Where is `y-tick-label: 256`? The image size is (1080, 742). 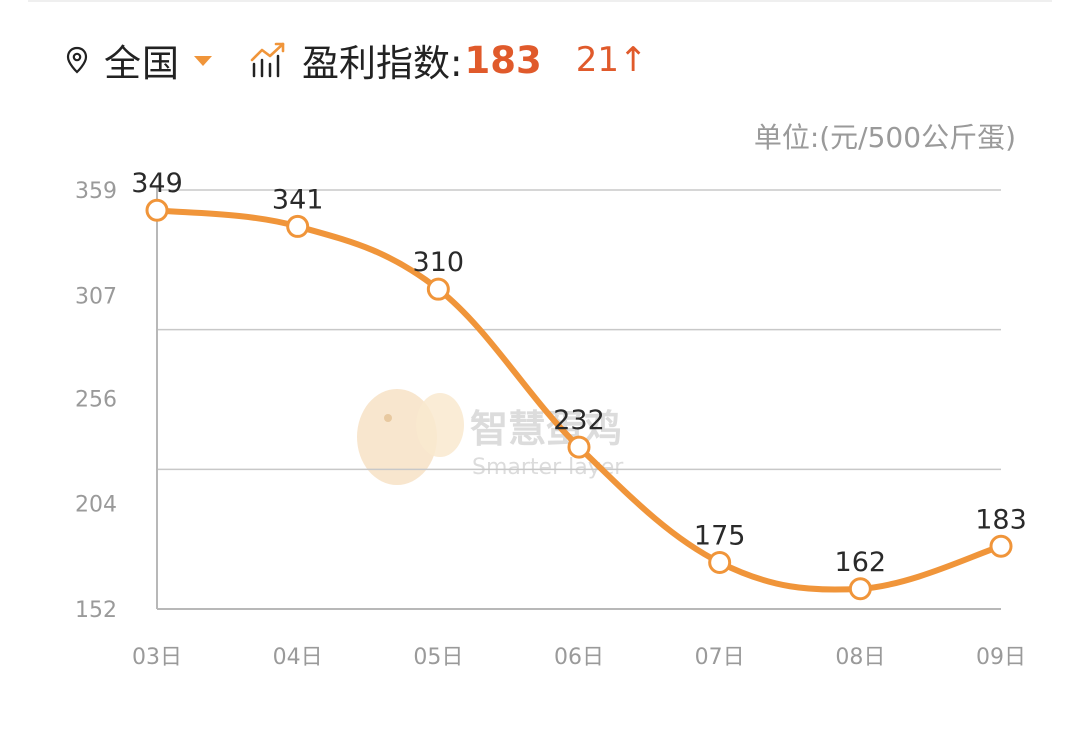 y-tick-label: 256 is located at coordinates (96, 399).